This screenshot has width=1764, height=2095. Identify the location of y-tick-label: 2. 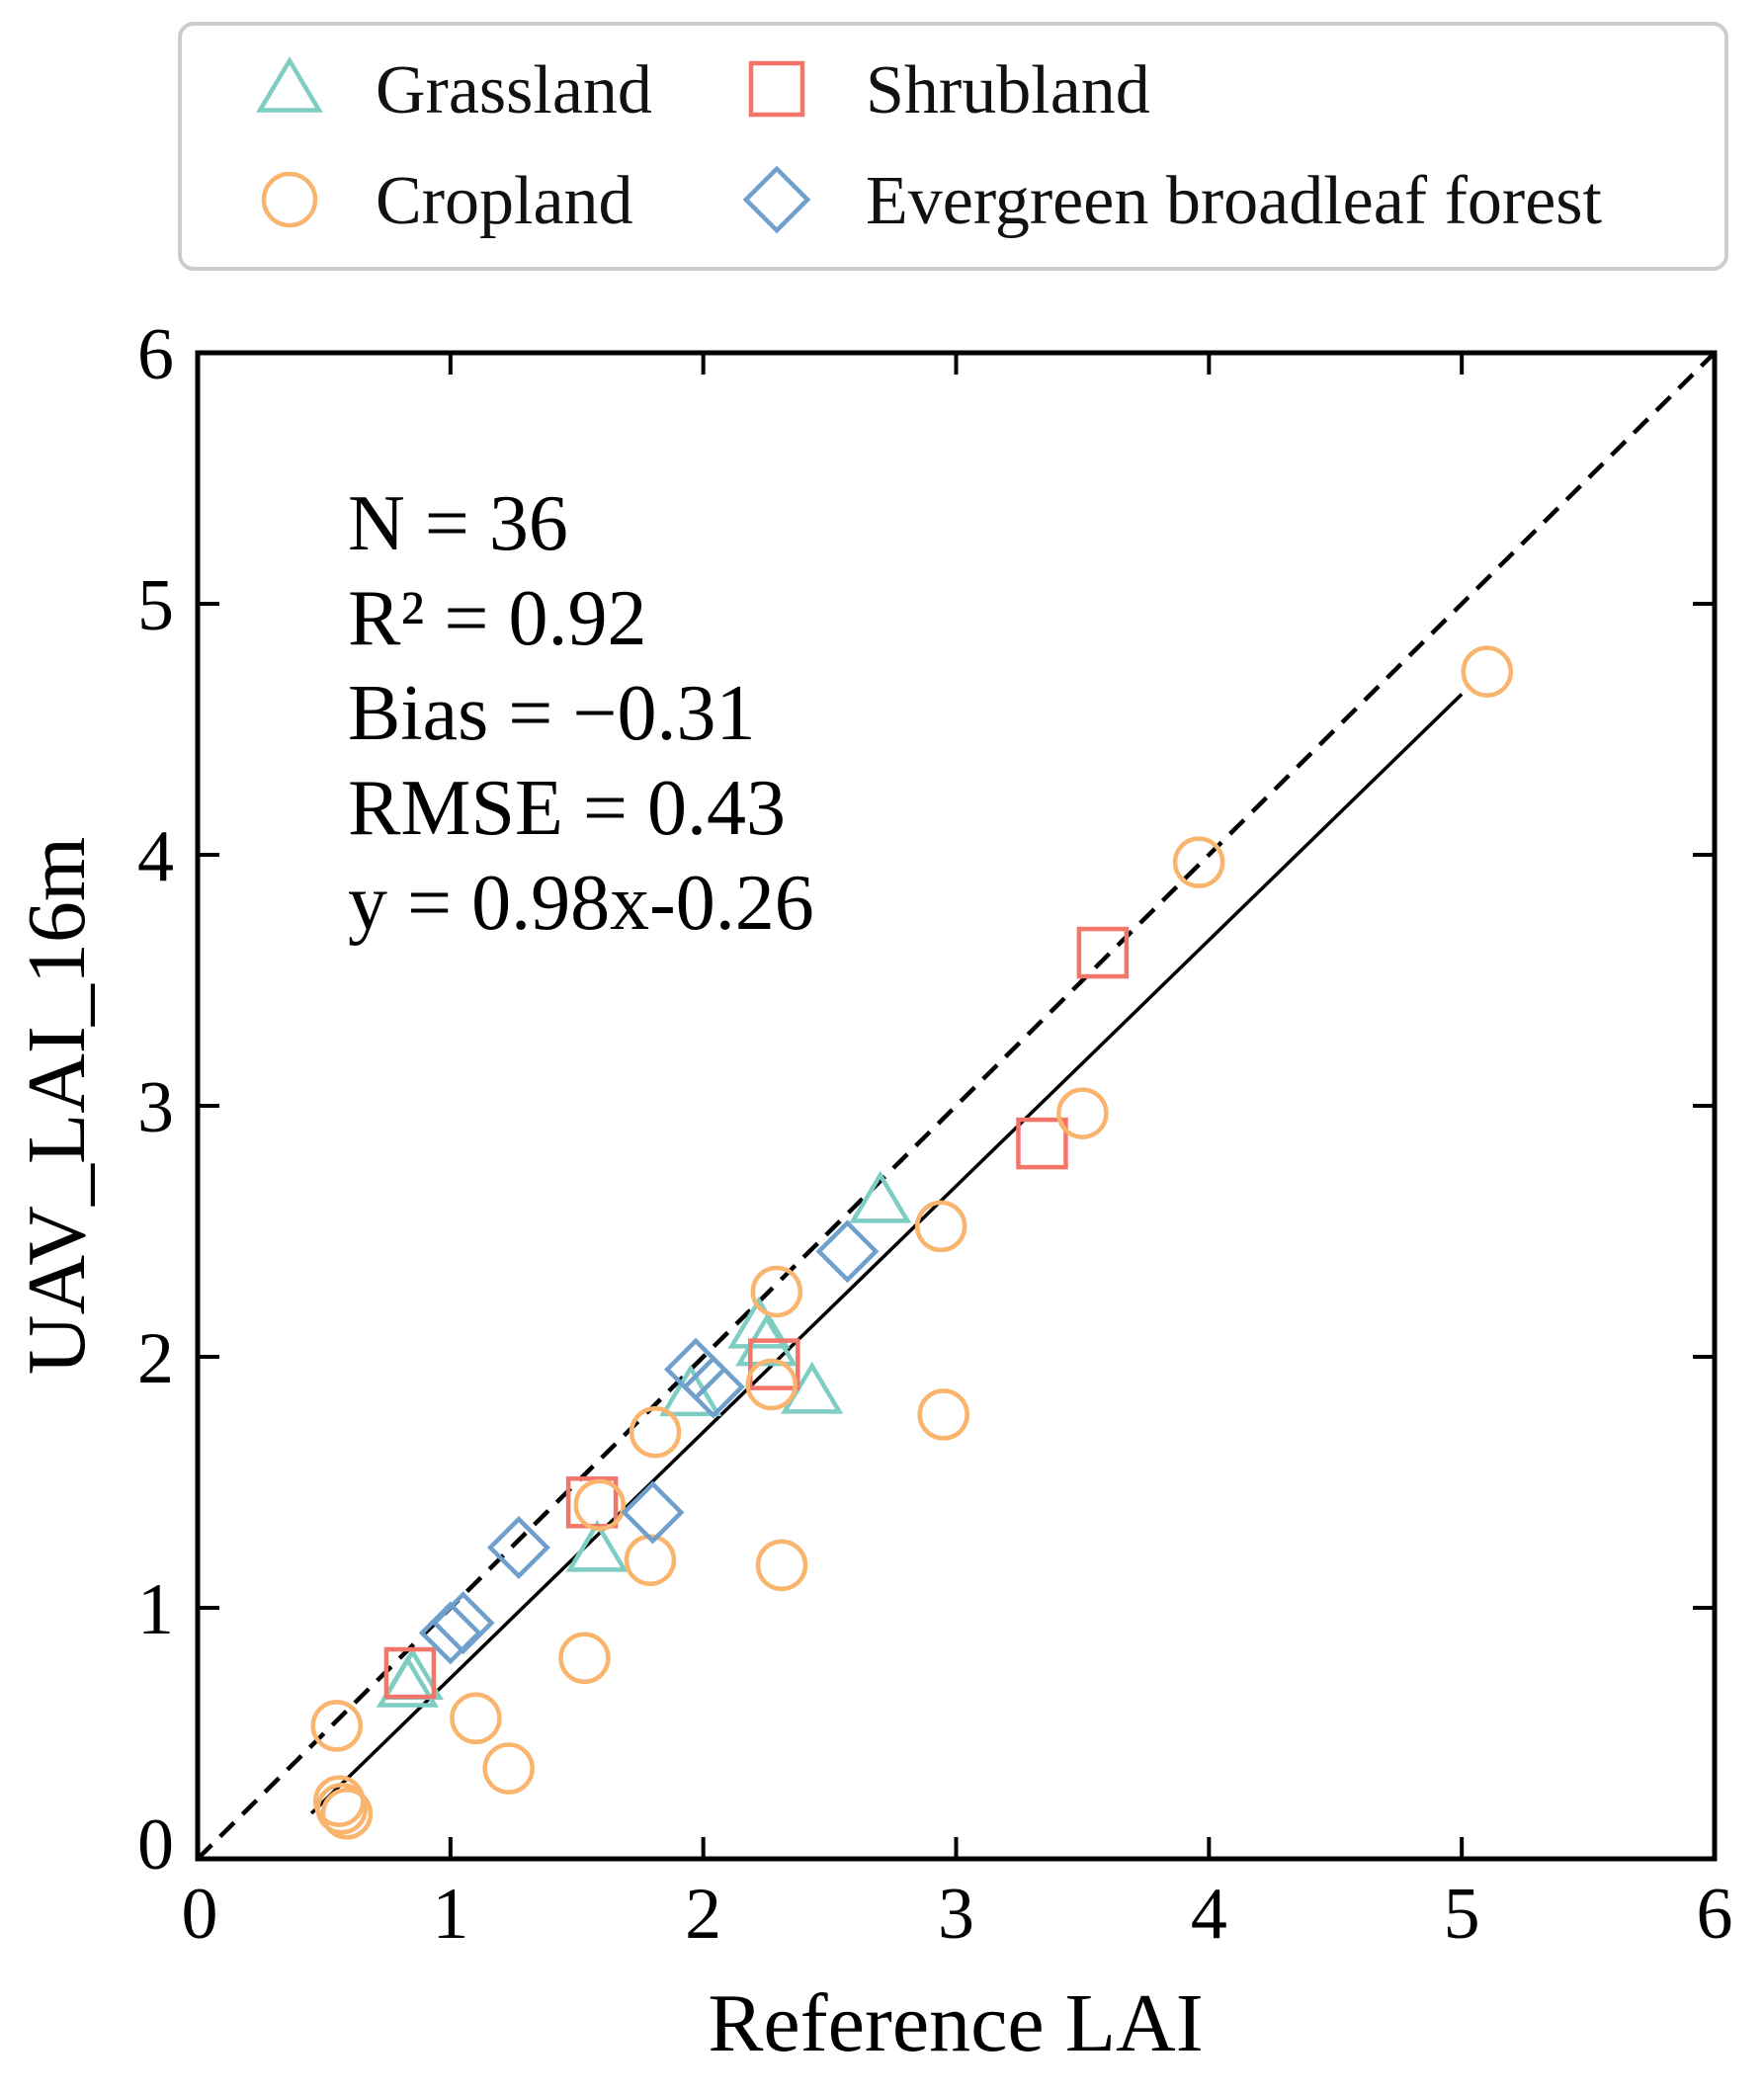
(155, 1358).